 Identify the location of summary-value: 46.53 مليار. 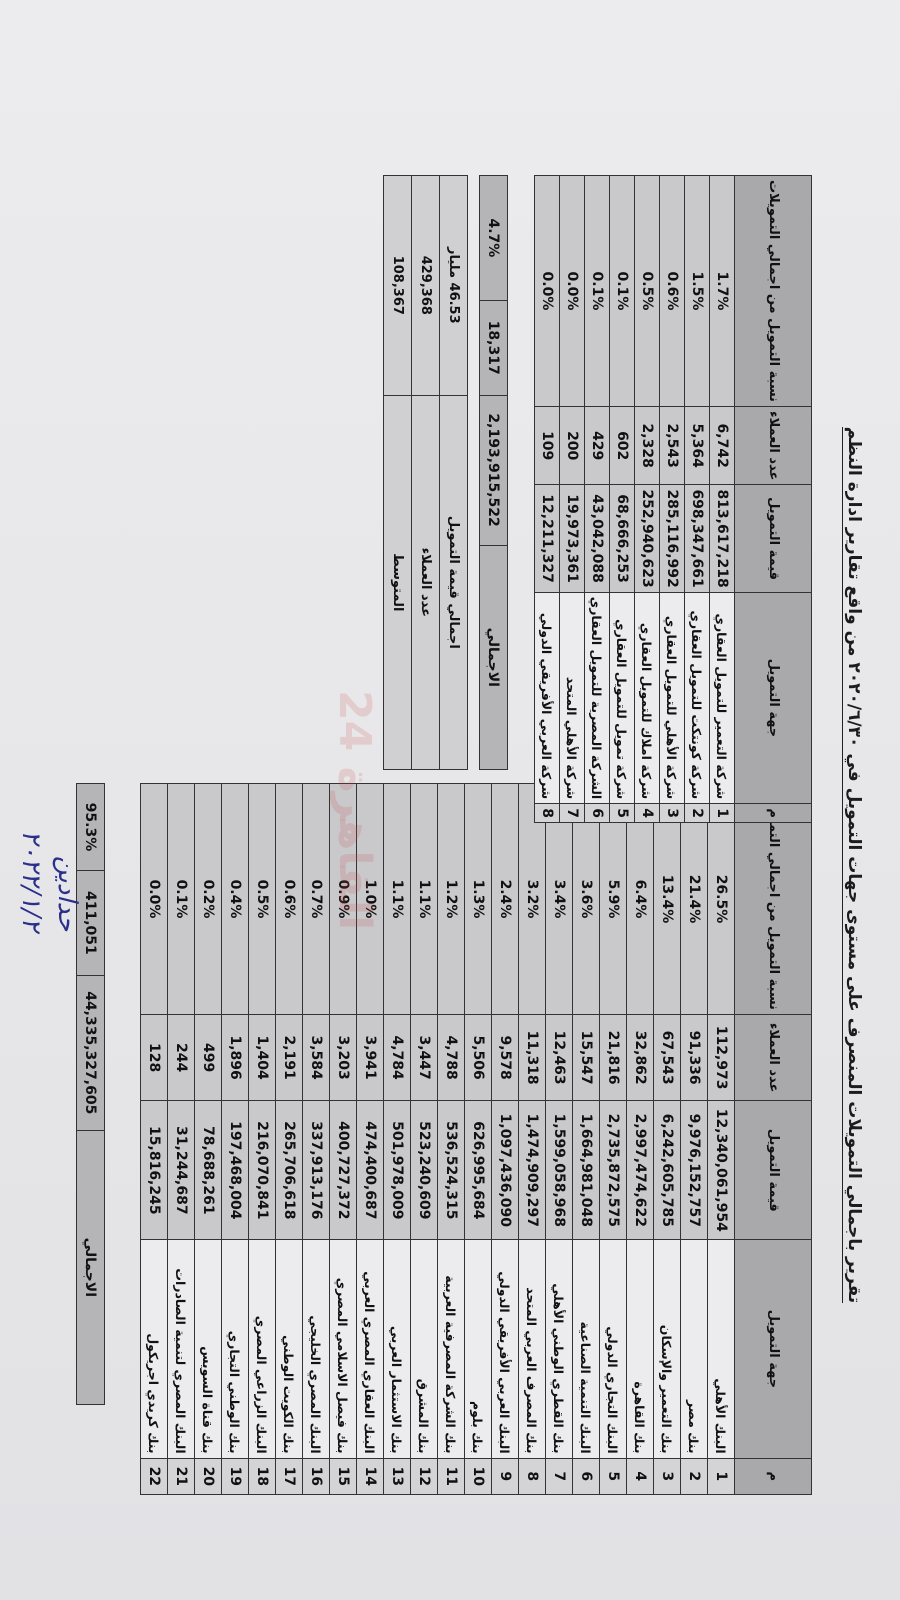
(453, 285).